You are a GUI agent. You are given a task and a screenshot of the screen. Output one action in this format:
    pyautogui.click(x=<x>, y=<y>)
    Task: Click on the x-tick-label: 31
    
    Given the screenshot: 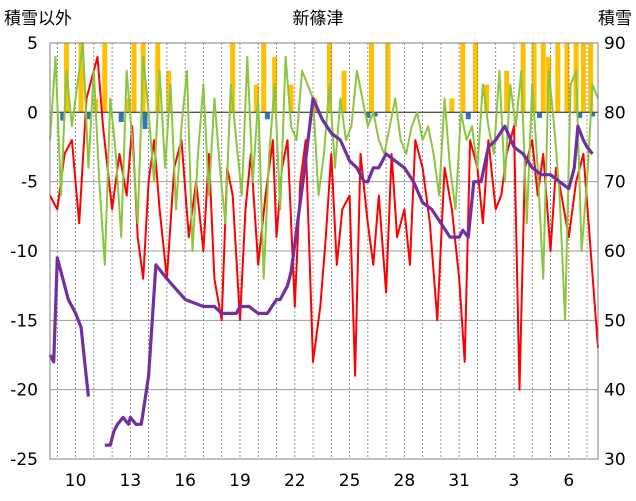 What is the action you would take?
    pyautogui.click(x=459, y=481)
    